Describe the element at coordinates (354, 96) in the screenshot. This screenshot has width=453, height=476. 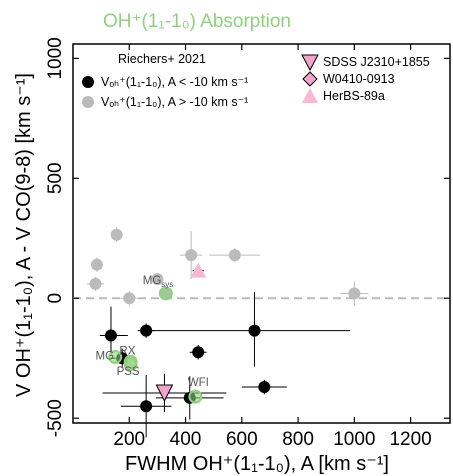
I see `legend-label: HerBS-89a` at that location.